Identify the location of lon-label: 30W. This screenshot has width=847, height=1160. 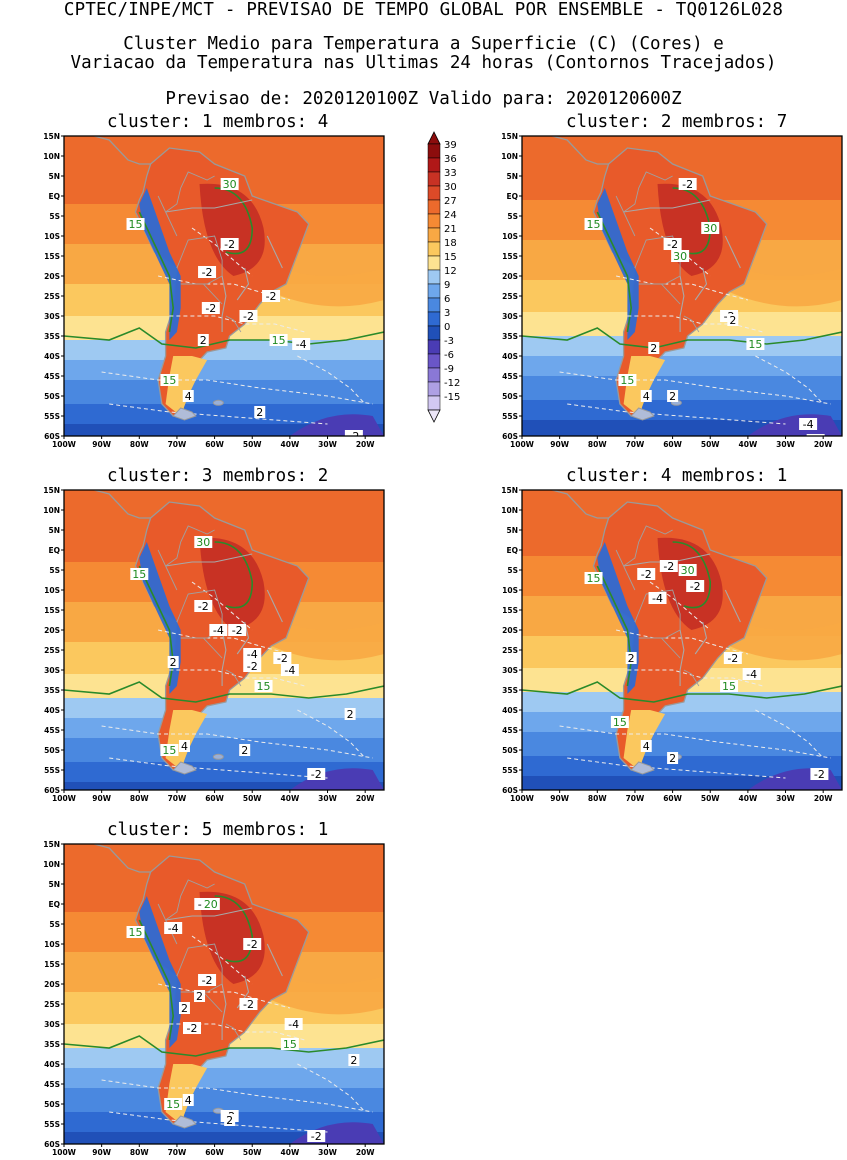
(327, 444).